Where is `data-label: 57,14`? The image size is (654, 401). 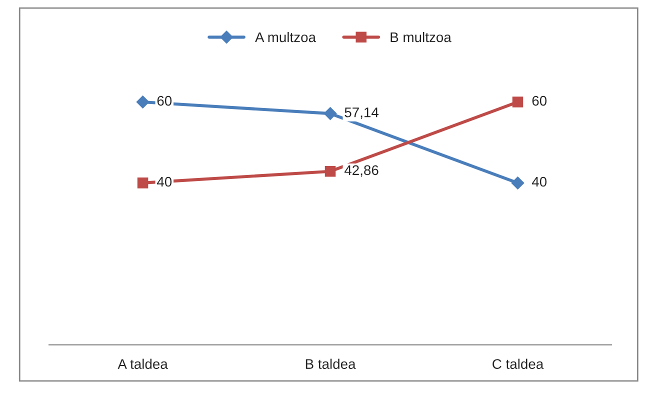
data-label: 57,14 is located at coordinates (361, 113).